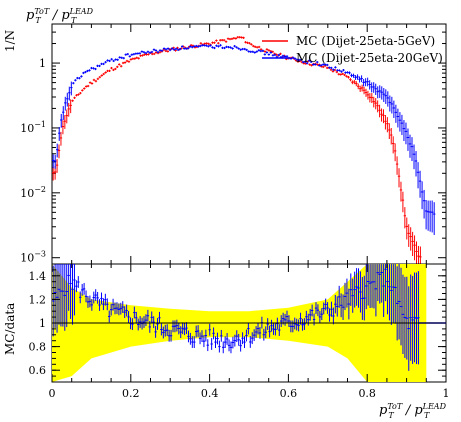  Describe the element at coordinates (60, 16) in the screenshot. I see `chart-title: pToT T / pLEAD T` at that location.